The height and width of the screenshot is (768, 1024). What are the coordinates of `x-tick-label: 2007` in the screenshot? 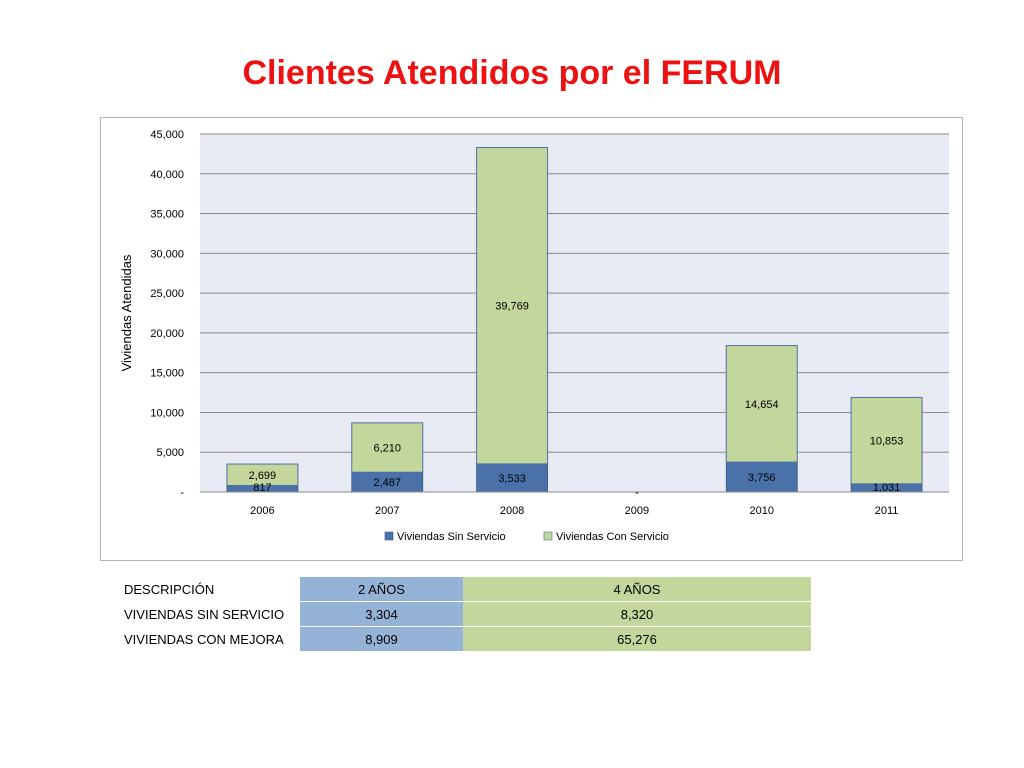 It's located at (387, 511).